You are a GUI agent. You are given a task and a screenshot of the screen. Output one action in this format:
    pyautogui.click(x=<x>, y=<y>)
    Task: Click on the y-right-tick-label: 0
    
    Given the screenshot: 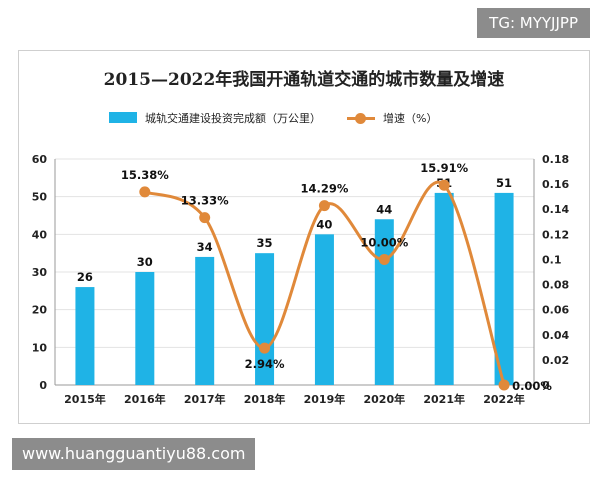 What is the action you would take?
    pyautogui.click(x=546, y=385)
    